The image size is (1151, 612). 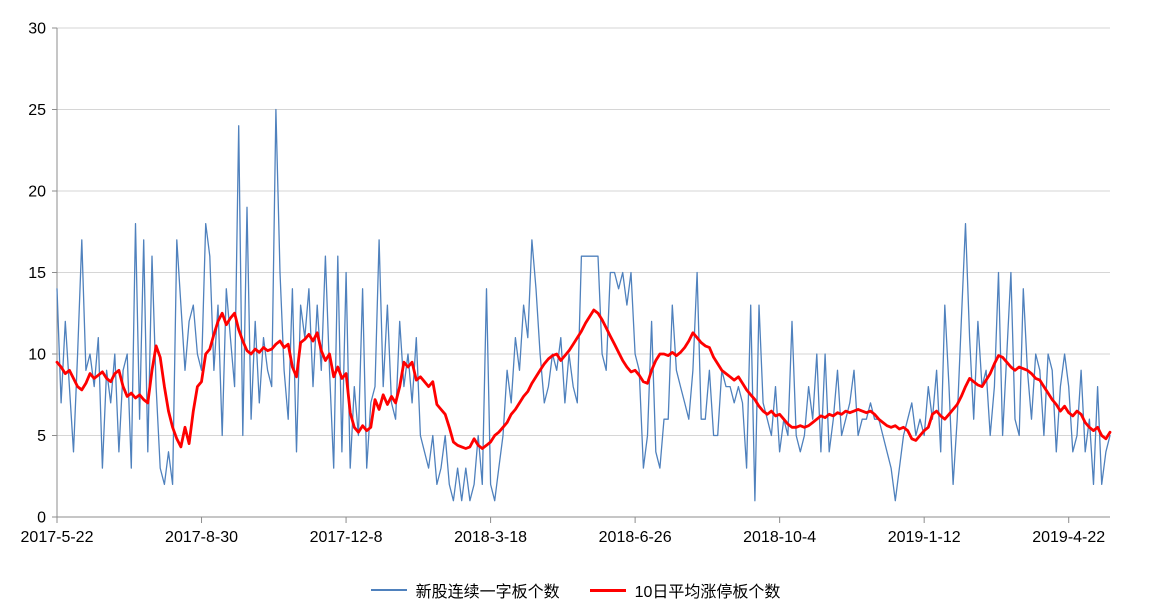 I want to click on legend-label-new-stock-series: 新股连续一字板个数, so click(x=487, y=592).